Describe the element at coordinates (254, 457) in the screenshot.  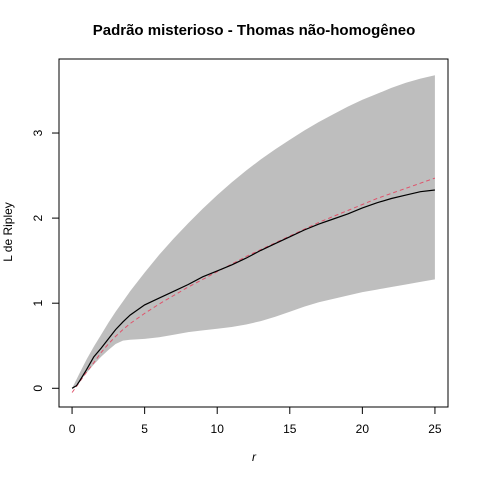
I see `x-axis-label: r` at that location.